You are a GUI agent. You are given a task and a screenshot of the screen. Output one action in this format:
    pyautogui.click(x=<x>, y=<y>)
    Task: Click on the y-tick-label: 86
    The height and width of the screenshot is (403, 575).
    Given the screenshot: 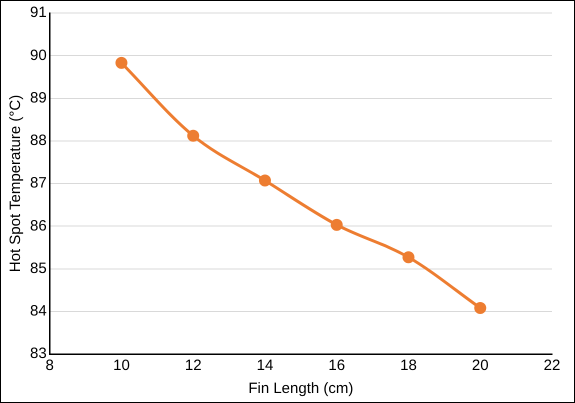 What is the action you would take?
    pyautogui.click(x=38, y=225)
    